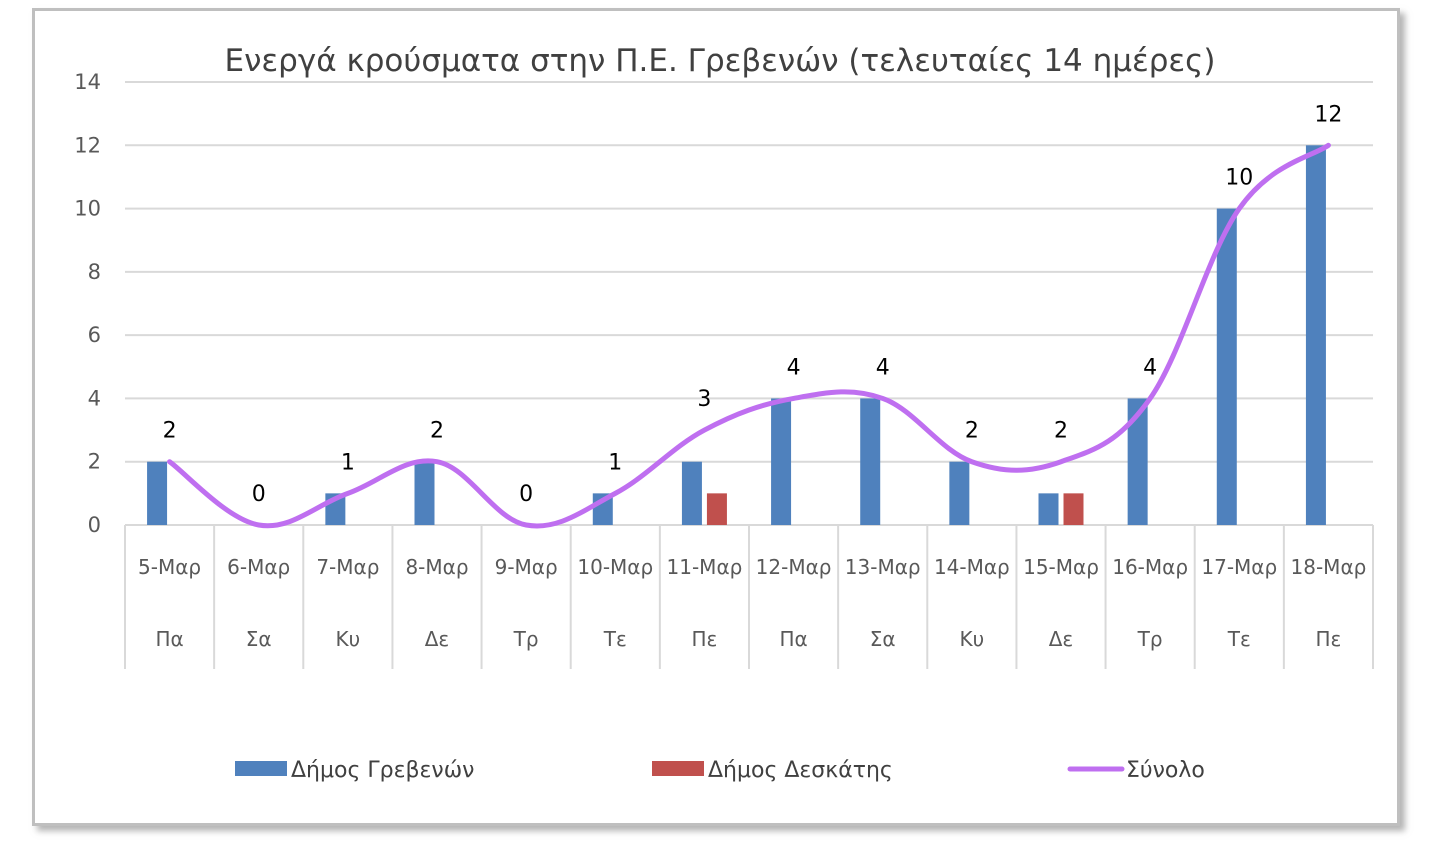 Image resolution: width=1432 pixels, height=845 pixels. What do you see at coordinates (1150, 567) in the screenshot?
I see `x-tick-label: 16-Μαρ` at bounding box center [1150, 567].